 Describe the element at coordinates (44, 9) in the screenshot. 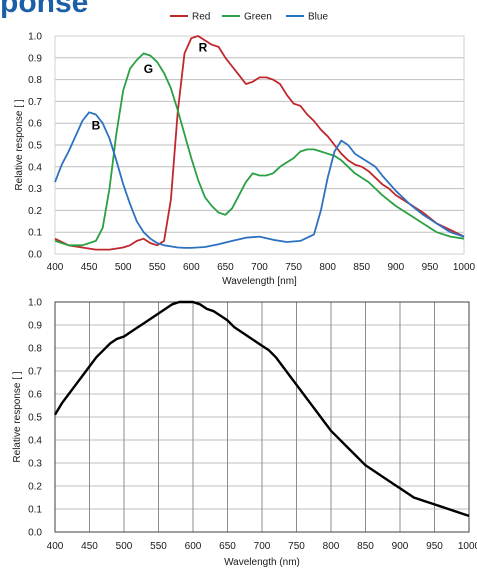

I see `page-title: ponse` at that location.